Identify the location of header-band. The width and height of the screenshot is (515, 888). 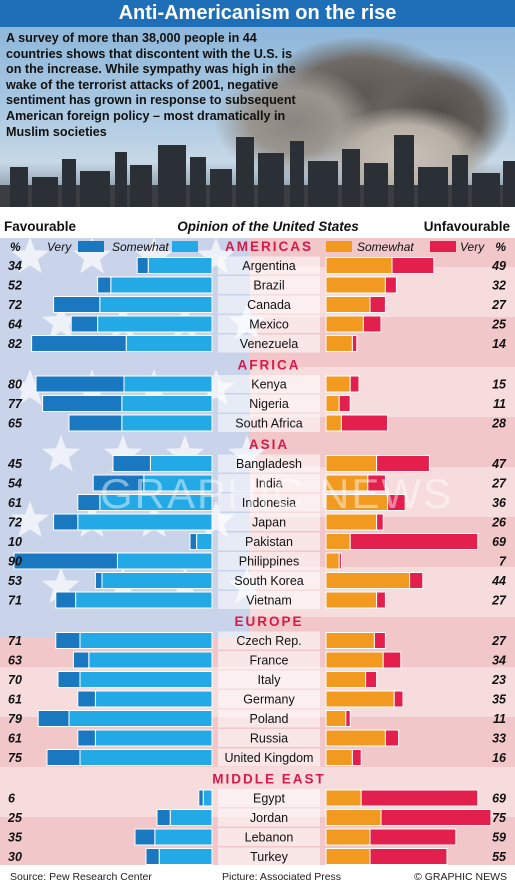
(257, 226).